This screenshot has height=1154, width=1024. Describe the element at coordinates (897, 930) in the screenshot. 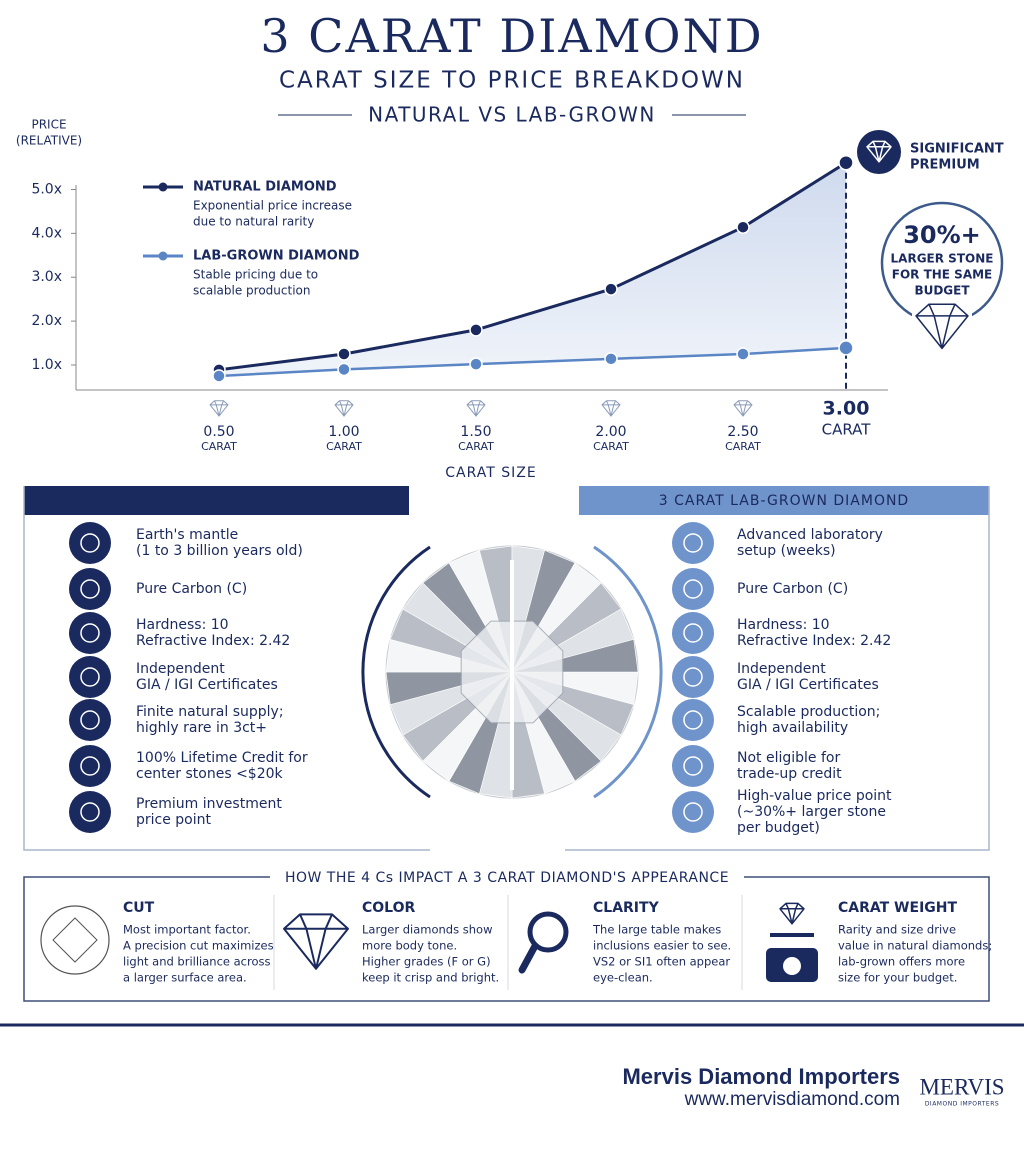

I see `four-cs-text: Rarity and size drive` at that location.